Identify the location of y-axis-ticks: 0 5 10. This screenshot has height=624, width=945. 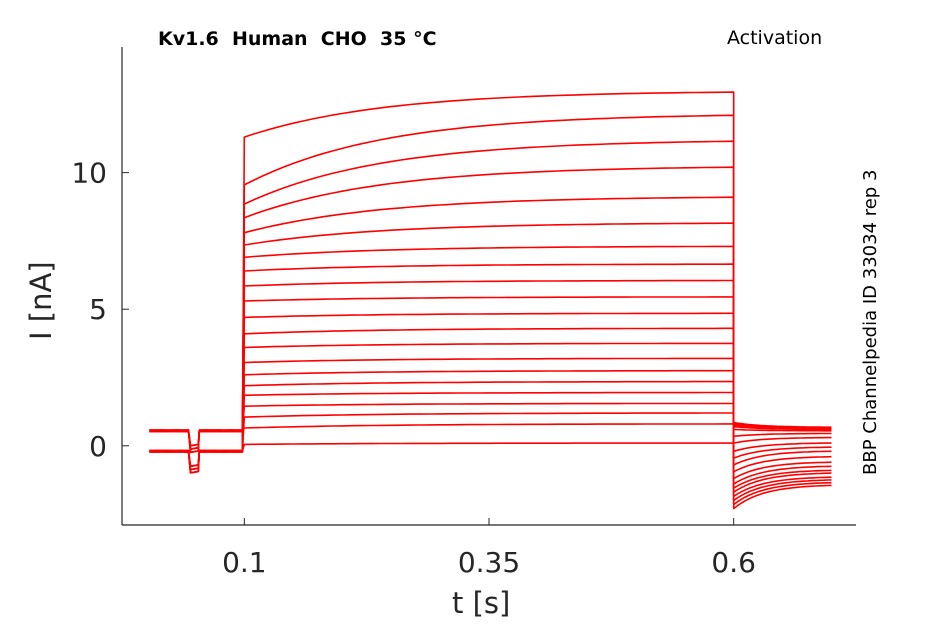
(100, 310).